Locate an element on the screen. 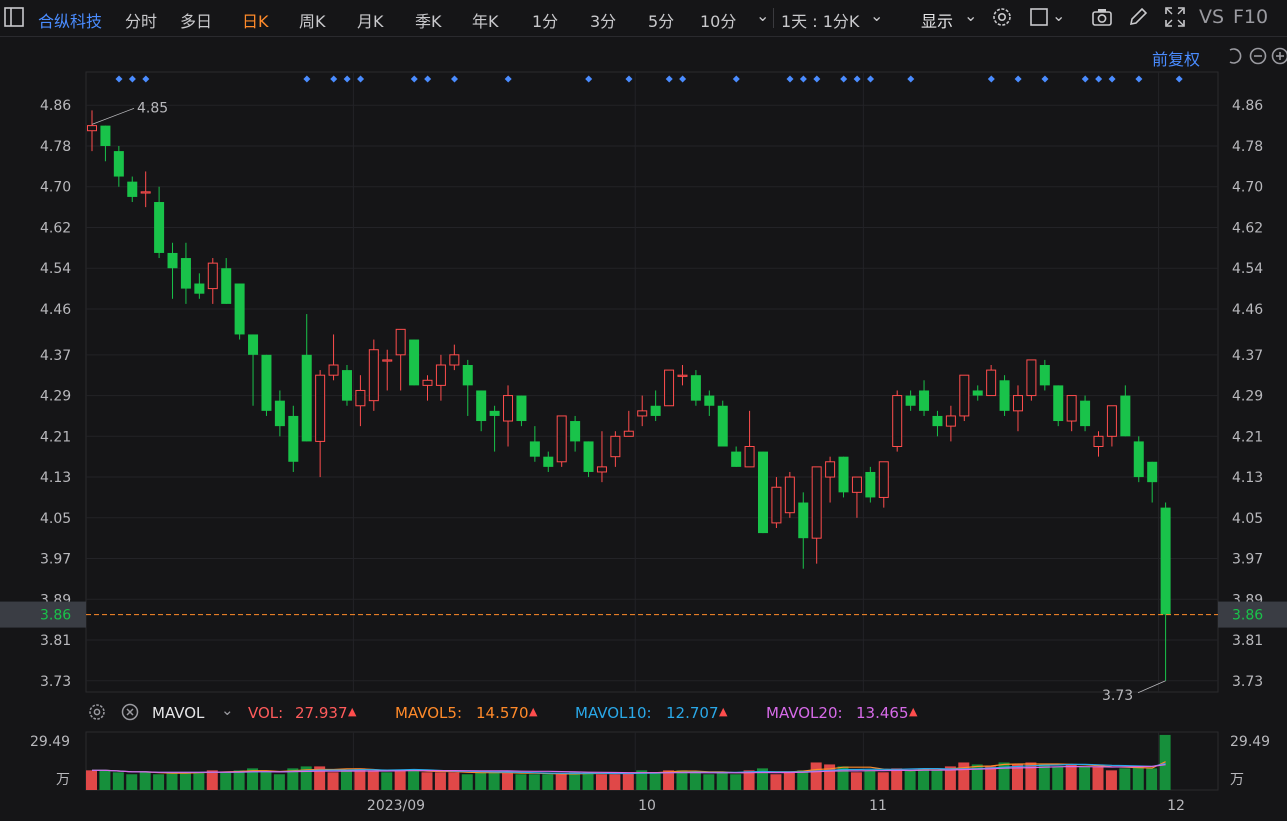 Image resolution: width=1287 pixels, height=821 pixels. layout-chevron-icon: ⌄ is located at coordinates (1059, 15).